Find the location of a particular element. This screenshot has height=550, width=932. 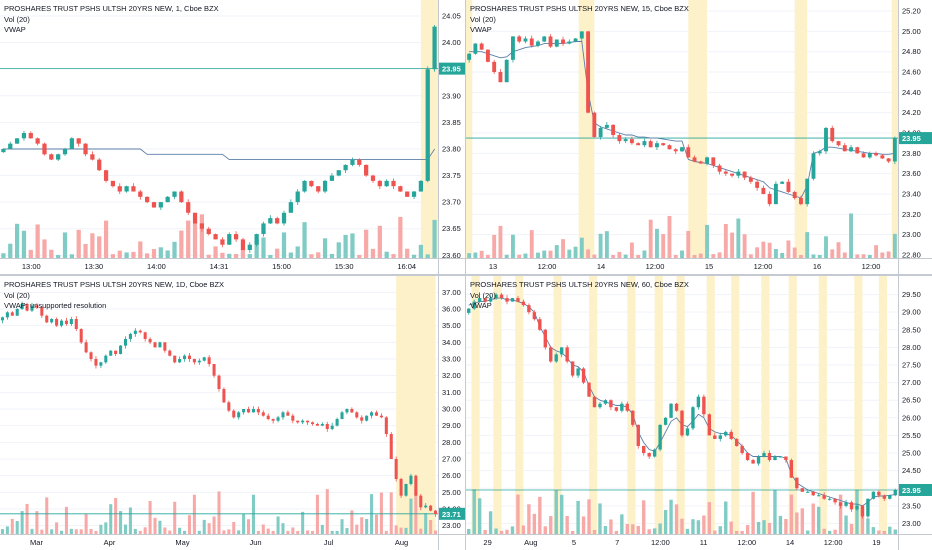

indicator-label: VWAP: unsupported resolution is located at coordinates (55, 305).